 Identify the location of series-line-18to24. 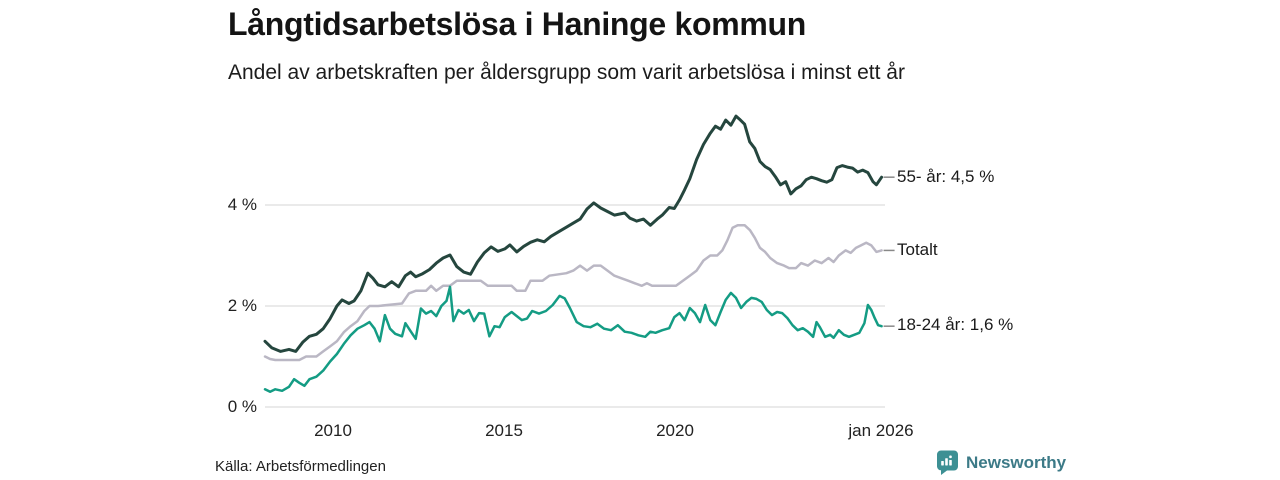
(573, 339).